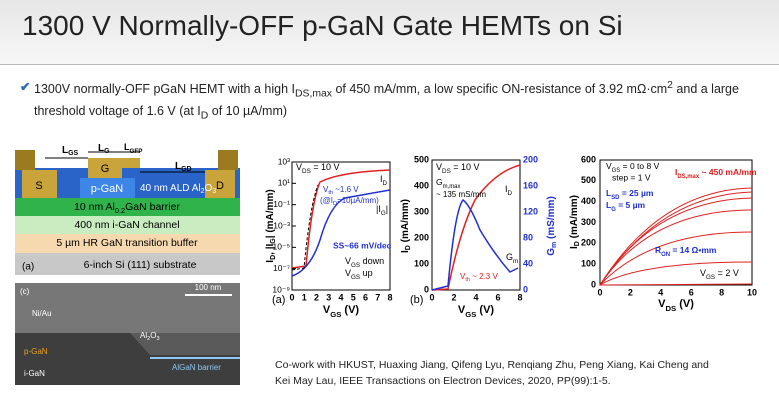  Describe the element at coordinates (120, 210) in the screenshot. I see `label-part: 0.2` at that location.